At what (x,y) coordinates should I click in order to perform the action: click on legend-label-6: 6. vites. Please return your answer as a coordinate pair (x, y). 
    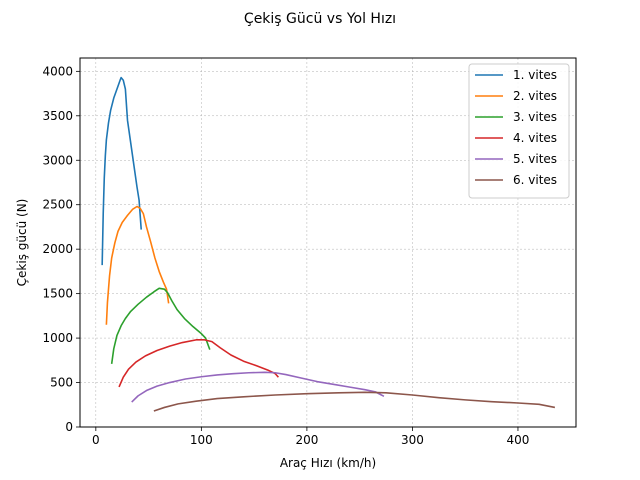
    Looking at the image, I should click on (535, 180).